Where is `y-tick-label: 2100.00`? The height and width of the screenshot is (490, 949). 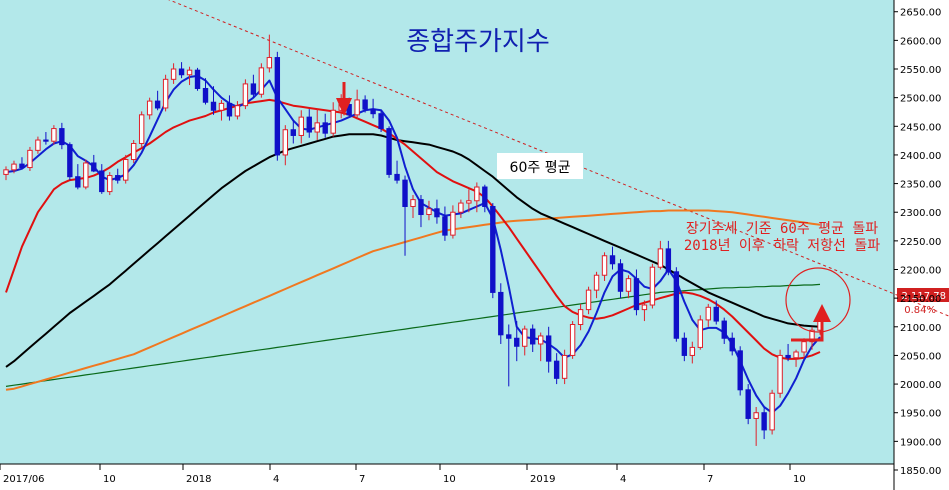 y-tick-label: 2100.00 is located at coordinates (920, 328).